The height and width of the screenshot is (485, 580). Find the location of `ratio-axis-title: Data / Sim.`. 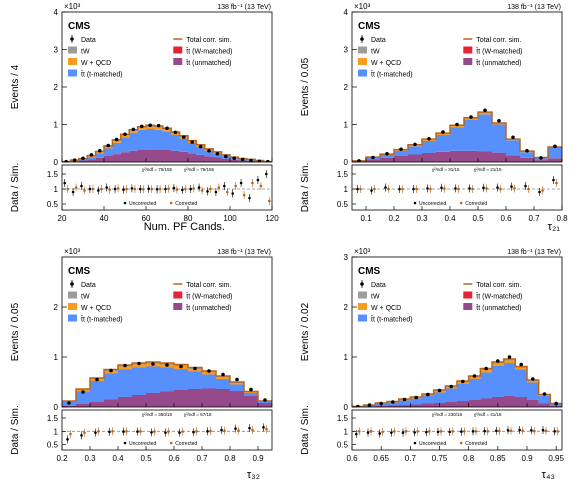

ratio-axis-title: Data / Sim. is located at coordinates (305, 187).